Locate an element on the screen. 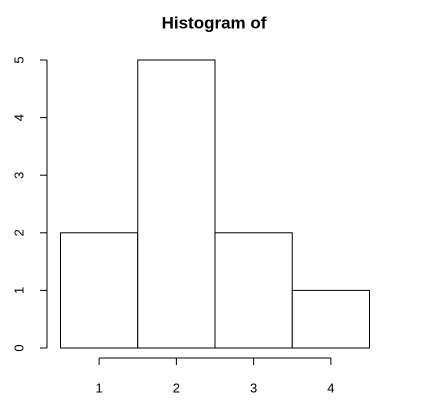 The image size is (430, 408). x-tick-label: 1 is located at coordinates (99, 387).